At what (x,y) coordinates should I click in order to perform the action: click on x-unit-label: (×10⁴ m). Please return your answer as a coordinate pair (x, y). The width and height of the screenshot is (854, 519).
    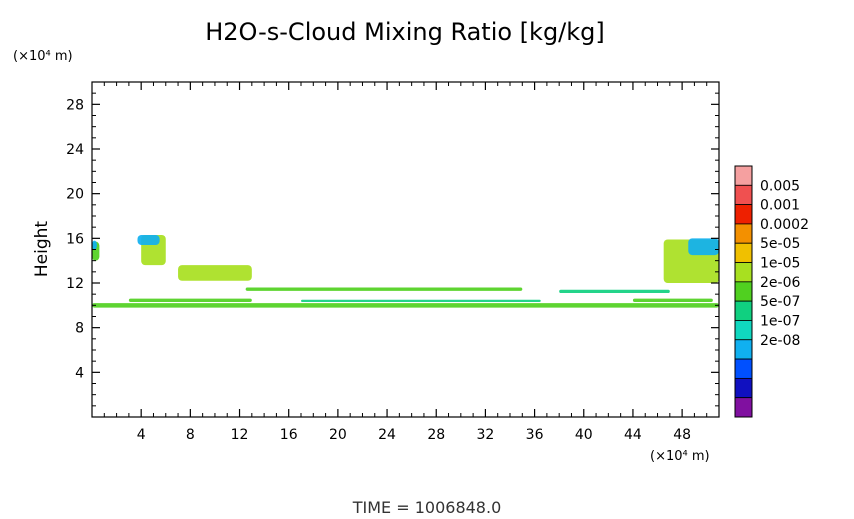
    Looking at the image, I should click on (680, 456).